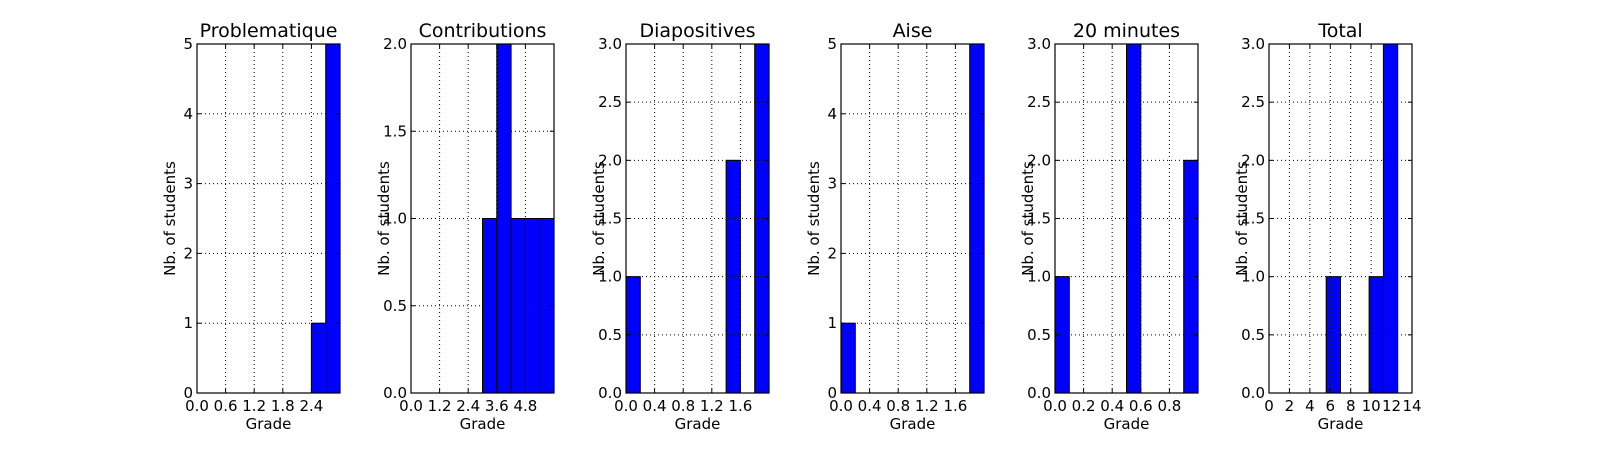 The width and height of the screenshot is (1598, 449). What do you see at coordinates (1411, 406) in the screenshot?
I see `x-tick-label: 14` at bounding box center [1411, 406].